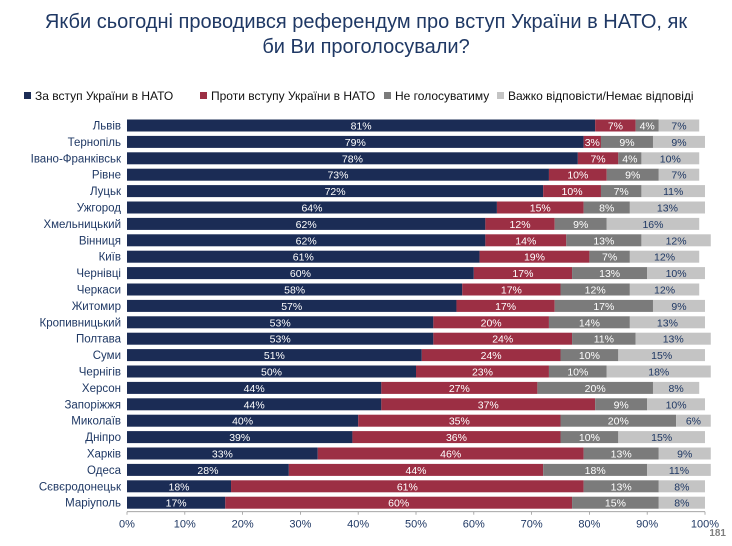 The width and height of the screenshot is (732, 546). What do you see at coordinates (387, 95) in the screenshot?
I see `legend-swatch-not-vote` at bounding box center [387, 95].